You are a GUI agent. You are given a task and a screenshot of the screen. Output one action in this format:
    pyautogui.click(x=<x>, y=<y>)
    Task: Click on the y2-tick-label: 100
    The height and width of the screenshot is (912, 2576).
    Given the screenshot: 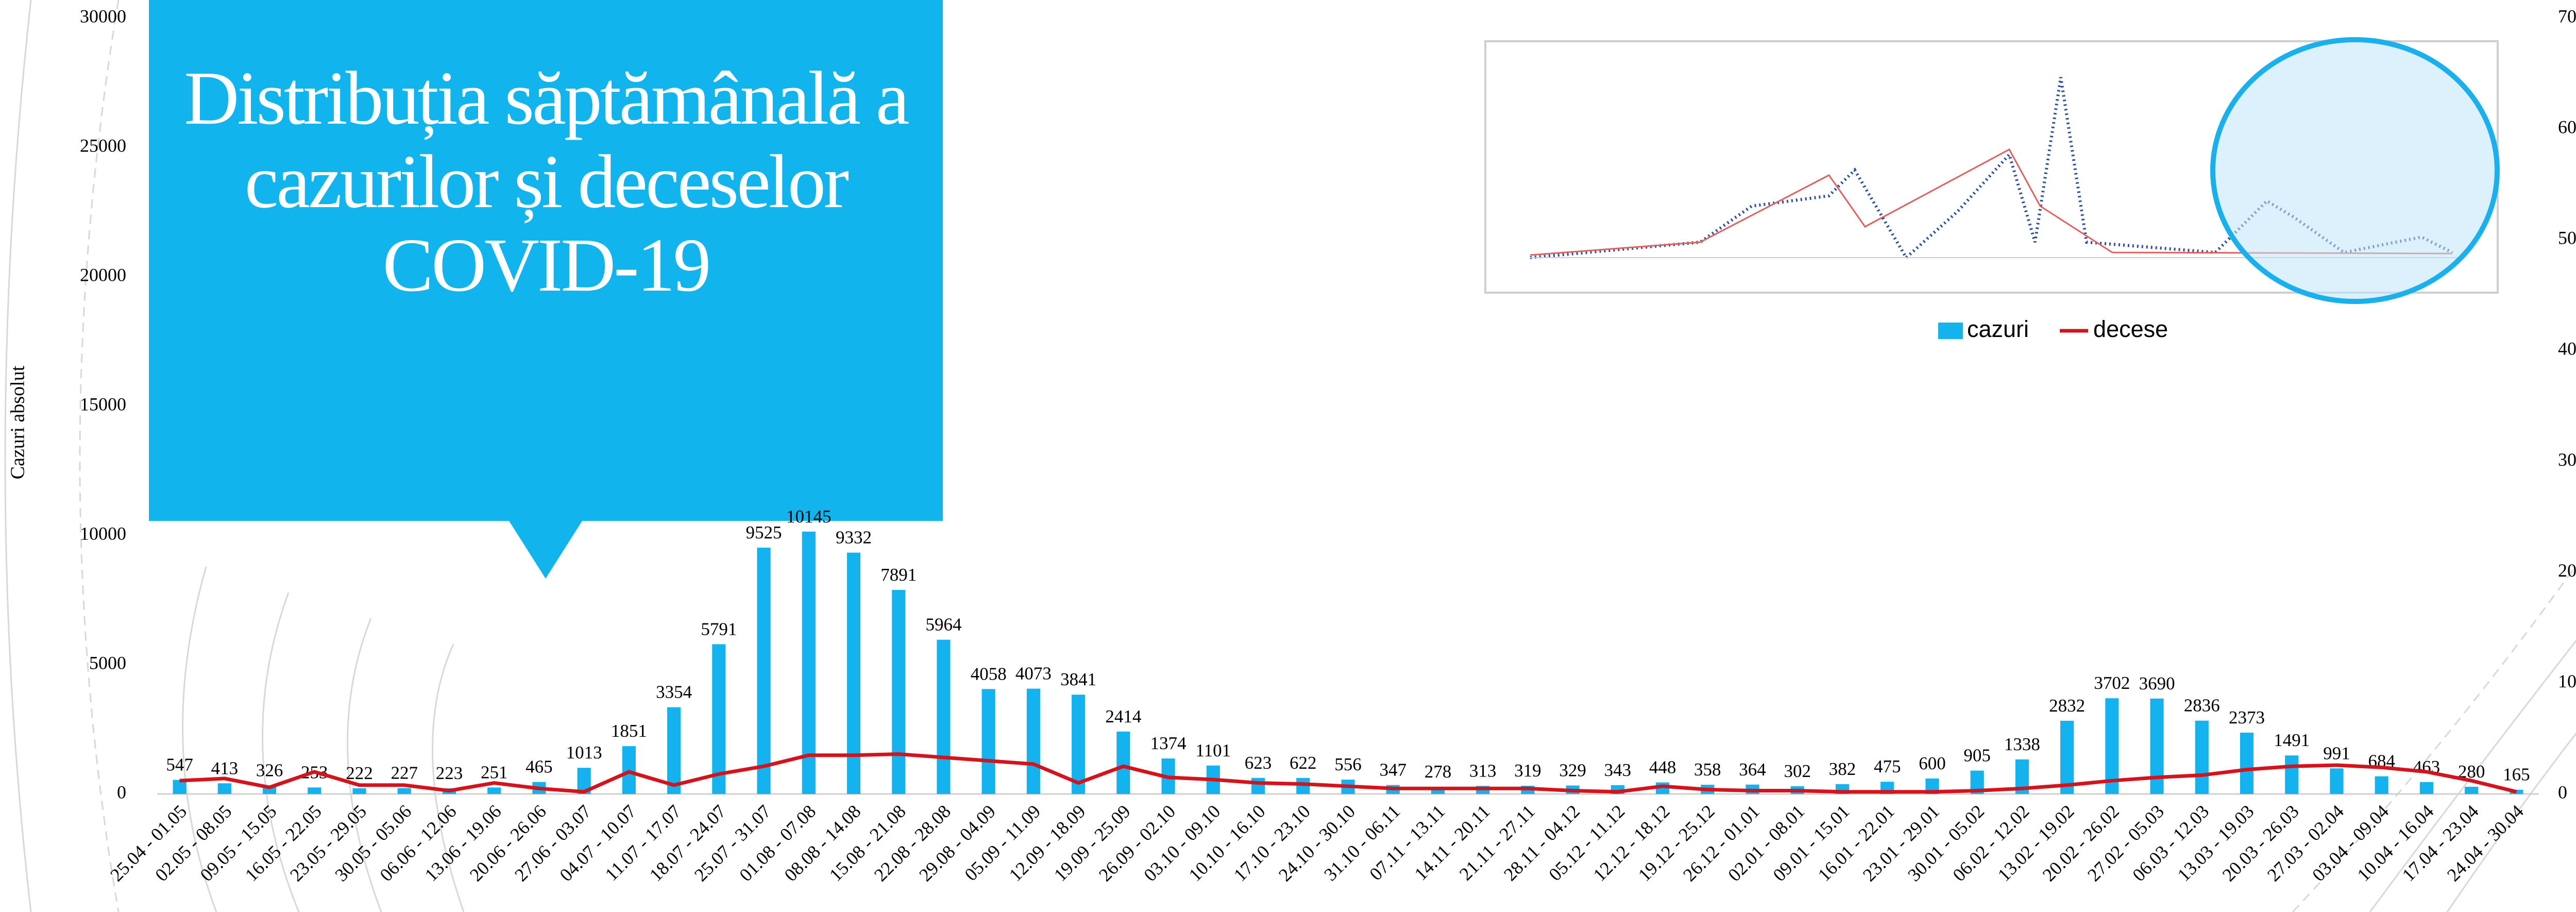 What is the action you would take?
    pyautogui.click(x=2567, y=681)
    